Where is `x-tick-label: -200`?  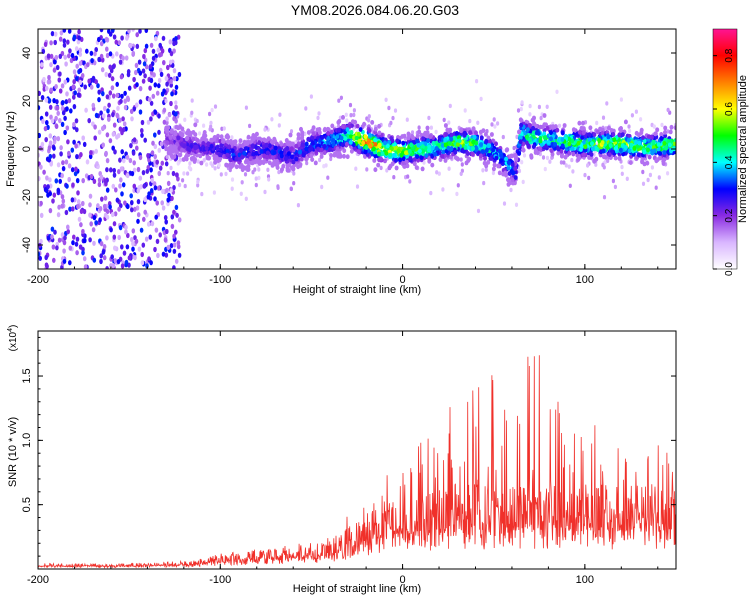 x-tick-label: -200 is located at coordinates (38, 580).